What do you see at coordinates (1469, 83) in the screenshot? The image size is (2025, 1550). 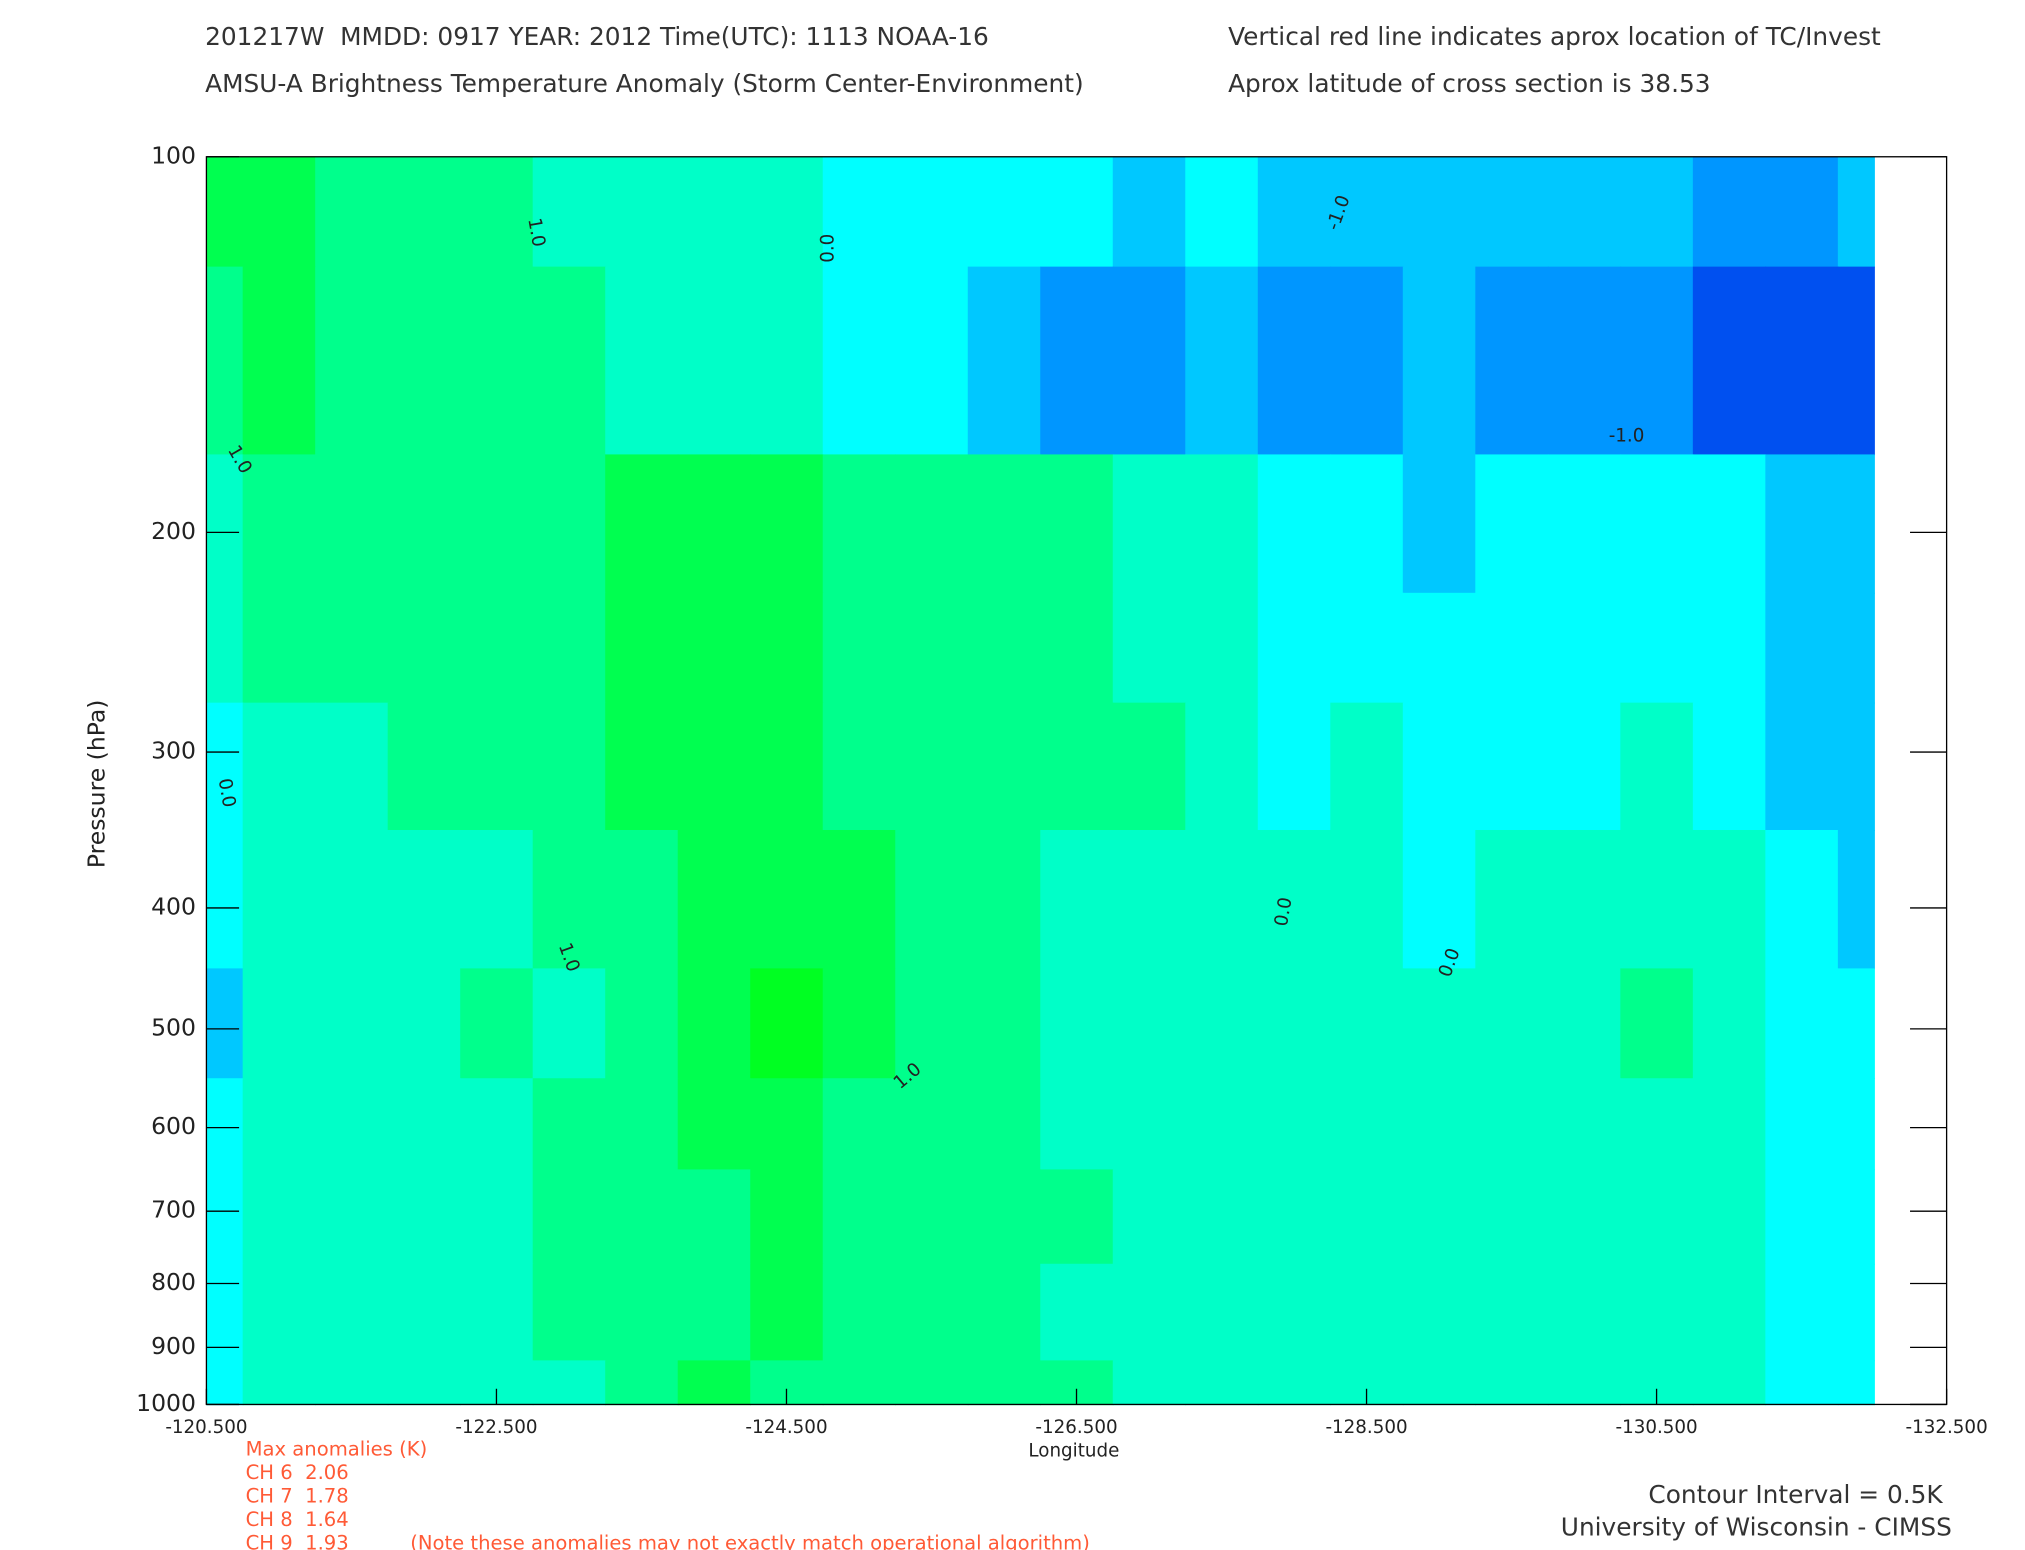 I see `header-line: Aprox latitude of cross section is 38.53` at bounding box center [1469, 83].